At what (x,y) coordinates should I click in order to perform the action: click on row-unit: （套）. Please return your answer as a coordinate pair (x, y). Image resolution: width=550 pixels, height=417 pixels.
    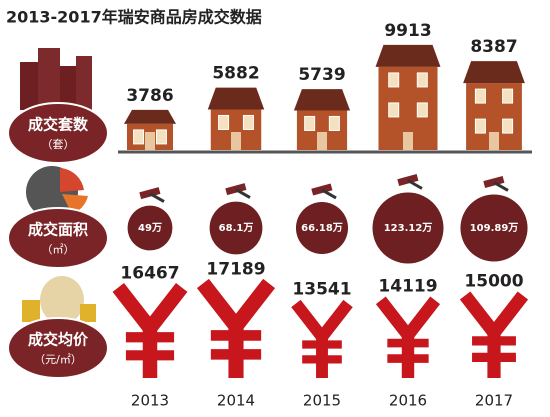
    Looking at the image, I should click on (58, 144).